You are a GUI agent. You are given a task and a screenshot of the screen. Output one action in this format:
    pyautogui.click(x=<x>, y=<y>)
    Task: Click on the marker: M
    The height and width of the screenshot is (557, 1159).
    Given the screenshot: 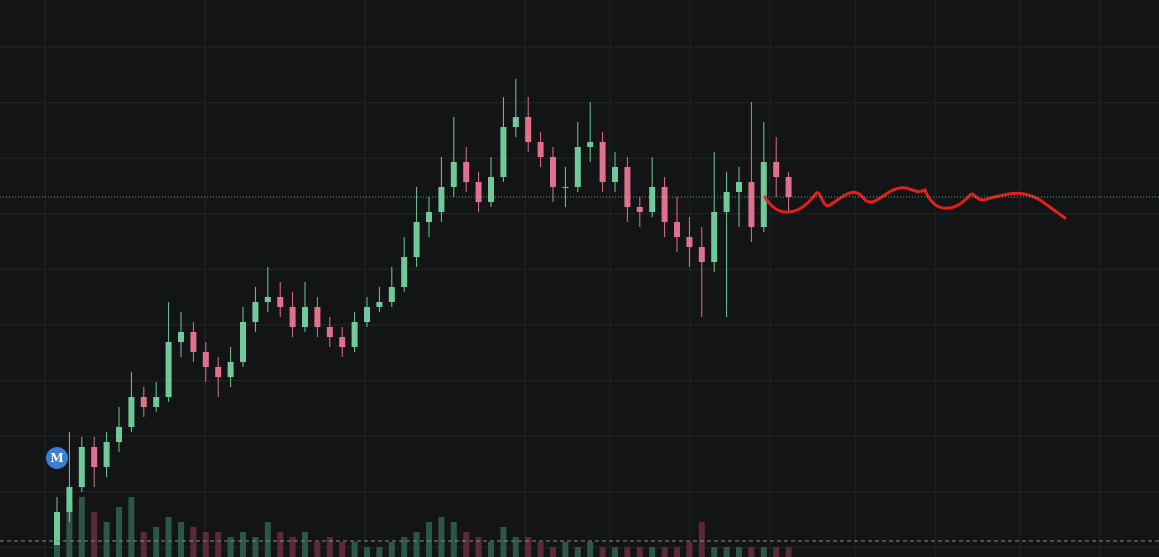 What is the action you would take?
    pyautogui.click(x=57, y=458)
    